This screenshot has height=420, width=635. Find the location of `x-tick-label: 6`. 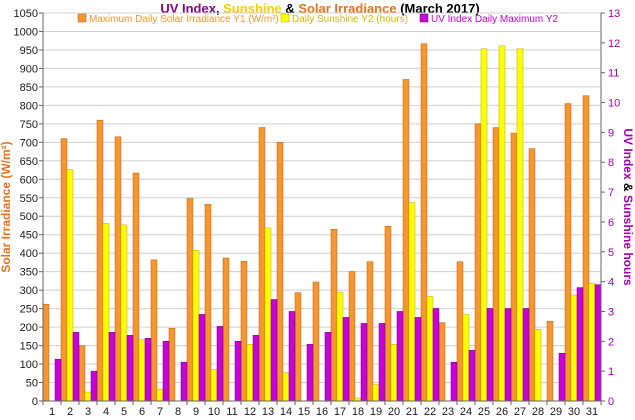

x-tick-label: 6 is located at coordinates (142, 412).